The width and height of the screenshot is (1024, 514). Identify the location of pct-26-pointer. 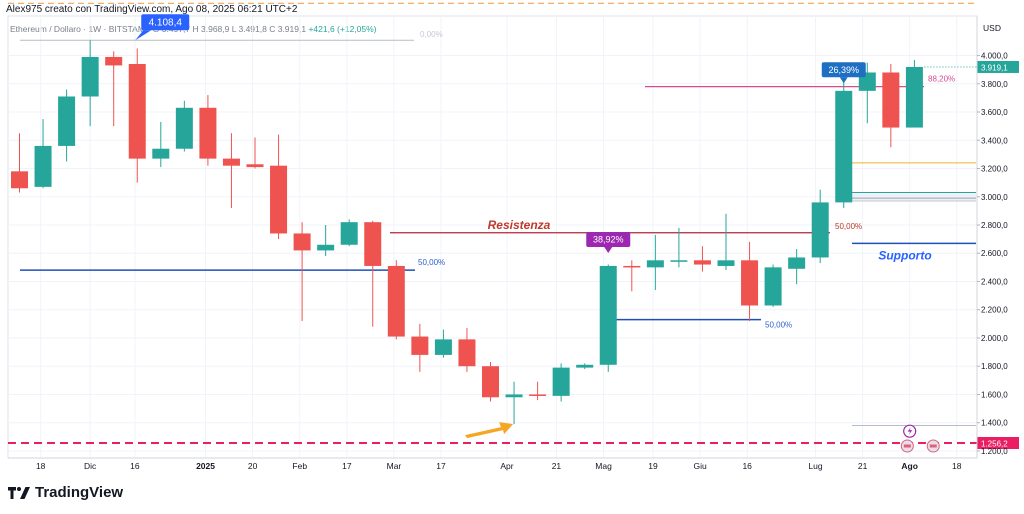
(843, 80).